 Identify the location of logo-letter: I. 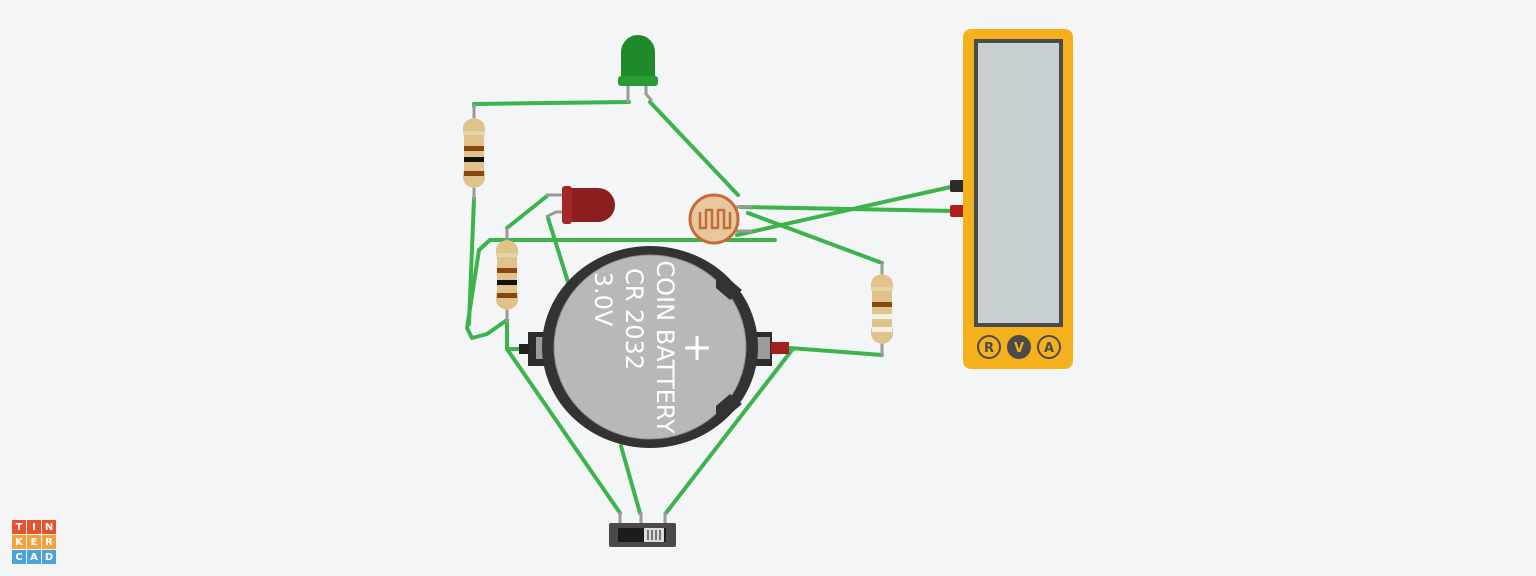
(34, 527).